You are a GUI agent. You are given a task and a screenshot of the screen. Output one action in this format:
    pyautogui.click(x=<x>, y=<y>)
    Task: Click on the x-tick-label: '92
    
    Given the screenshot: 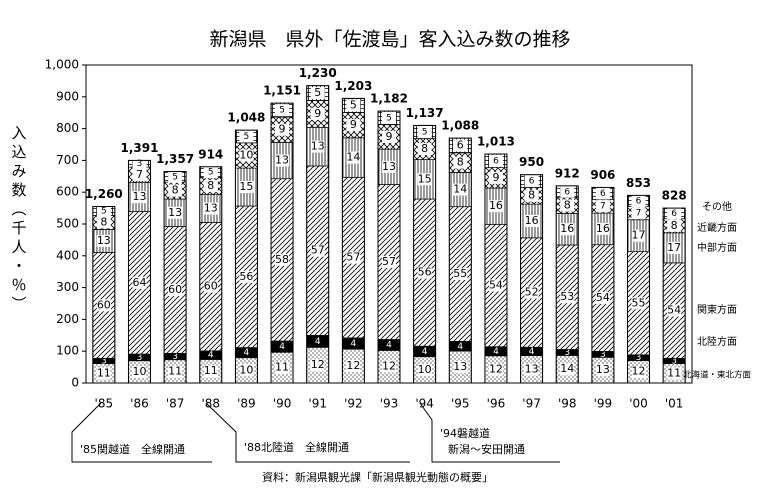 What is the action you would take?
    pyautogui.click(x=353, y=404)
    